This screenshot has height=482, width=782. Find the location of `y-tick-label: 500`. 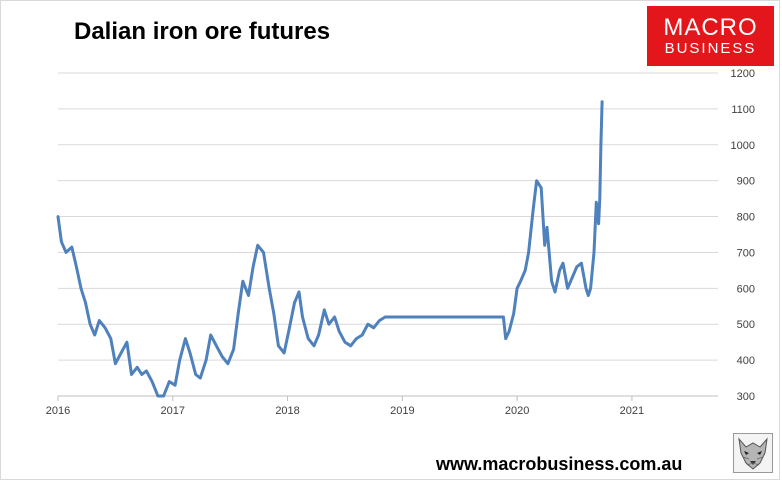

y-tick-label: 500 is located at coordinates (746, 325).